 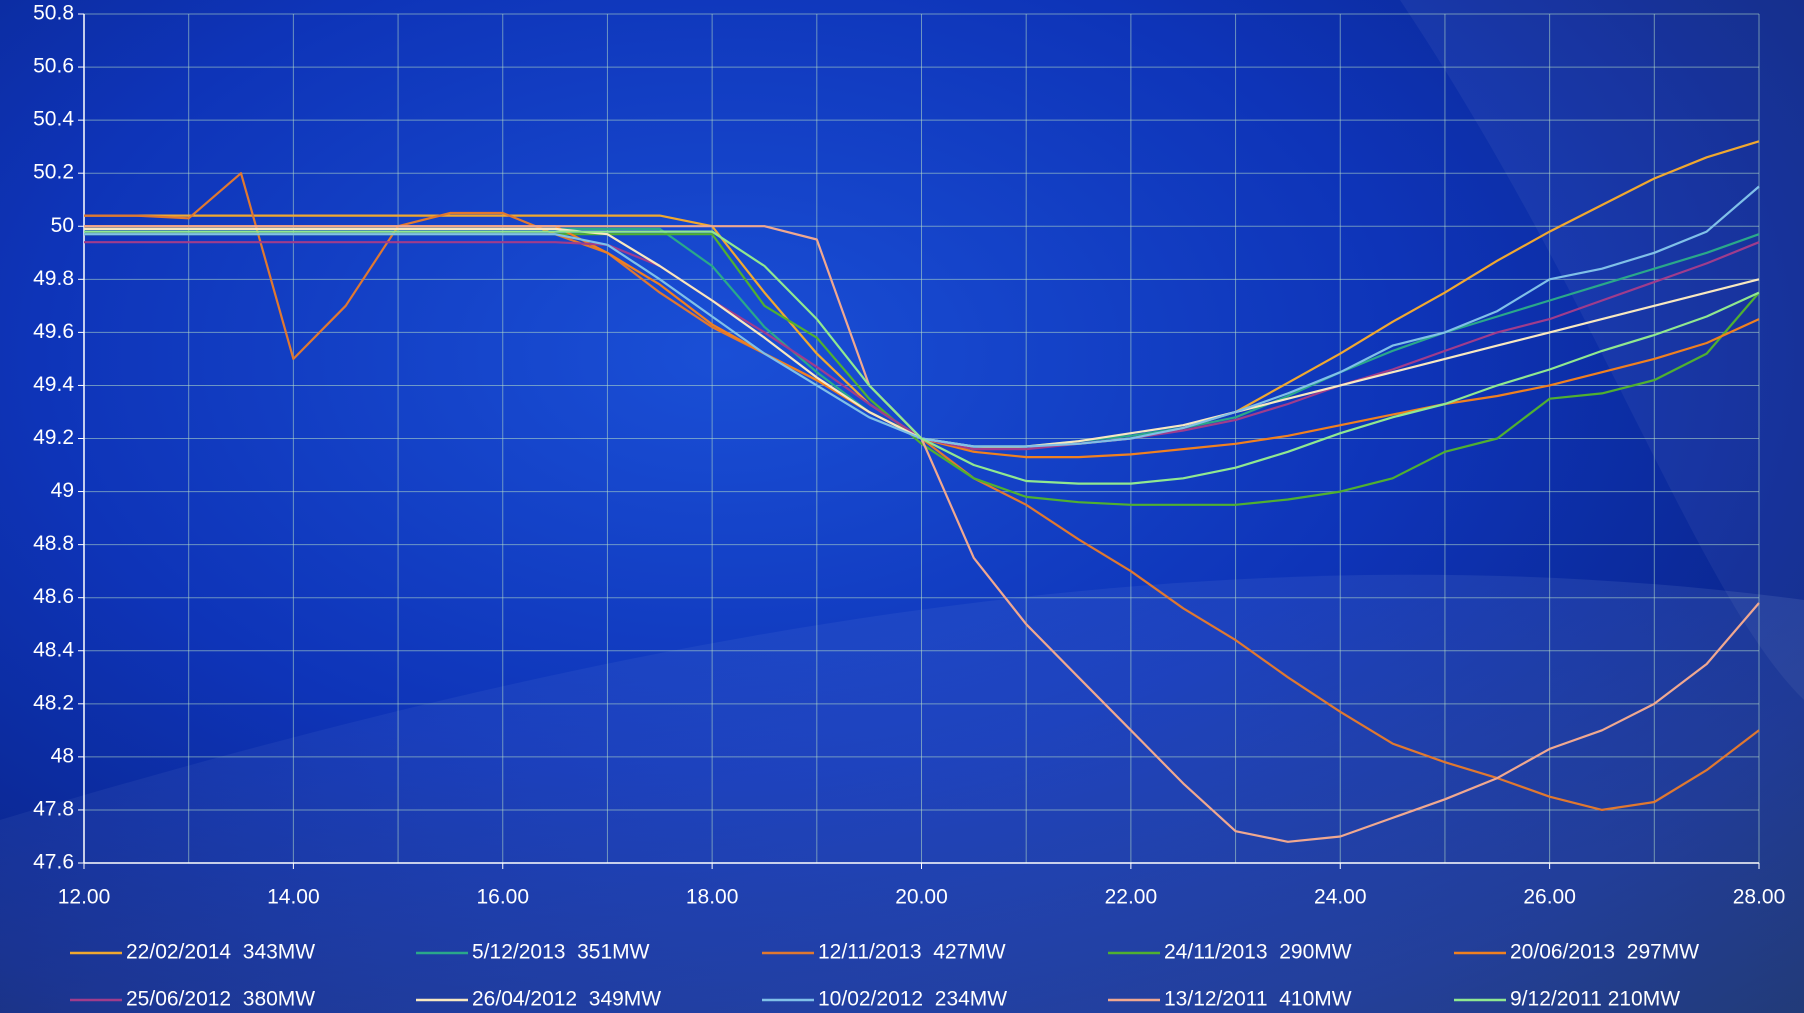 What do you see at coordinates (53, 331) in the screenshot?
I see `y-tick-label: 49.6` at bounding box center [53, 331].